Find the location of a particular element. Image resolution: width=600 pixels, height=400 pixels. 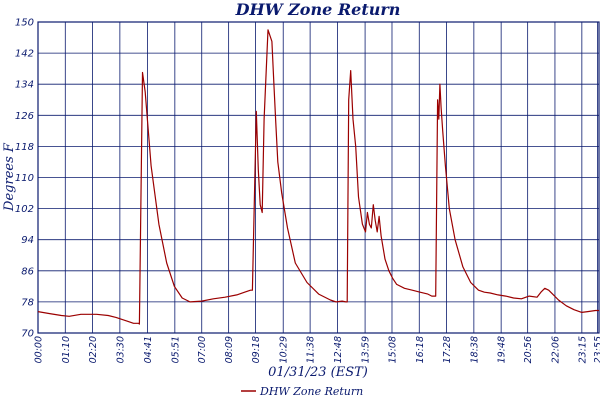

x-tick-label: 11:38 is located at coordinates (311, 349).